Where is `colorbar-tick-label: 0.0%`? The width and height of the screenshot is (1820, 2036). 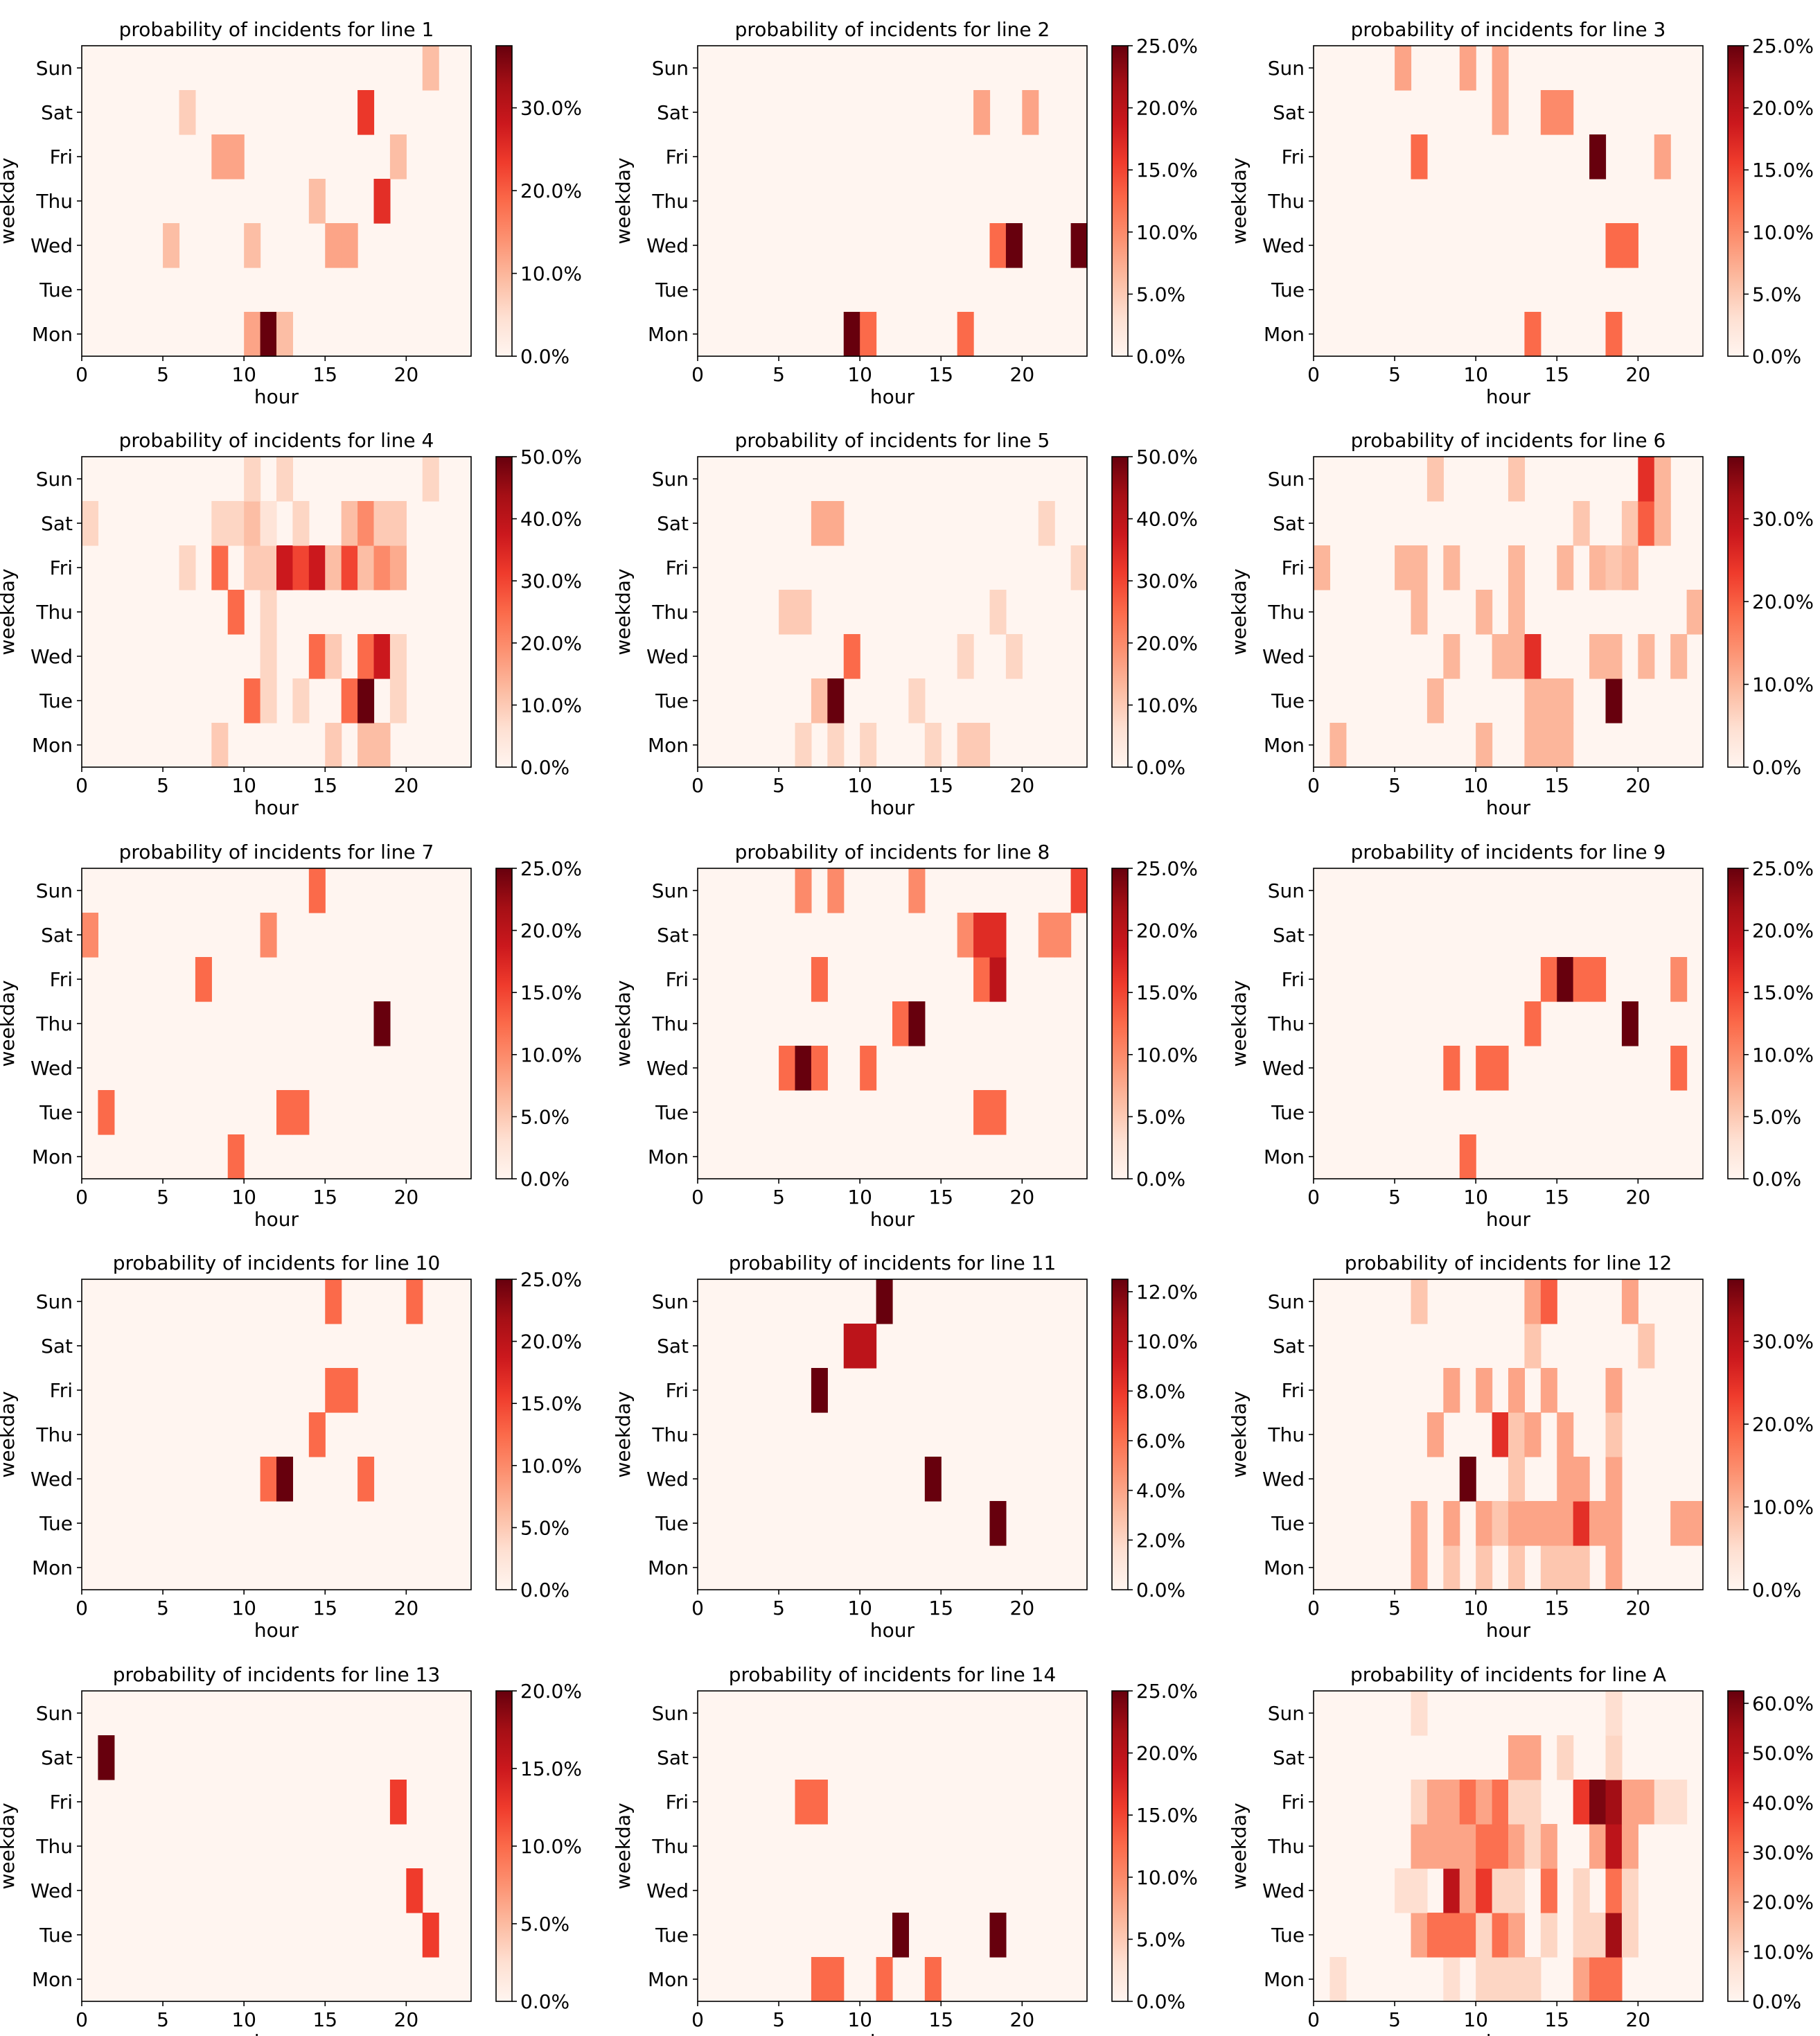 colorbar-tick-label: 0.0% is located at coordinates (1160, 357).